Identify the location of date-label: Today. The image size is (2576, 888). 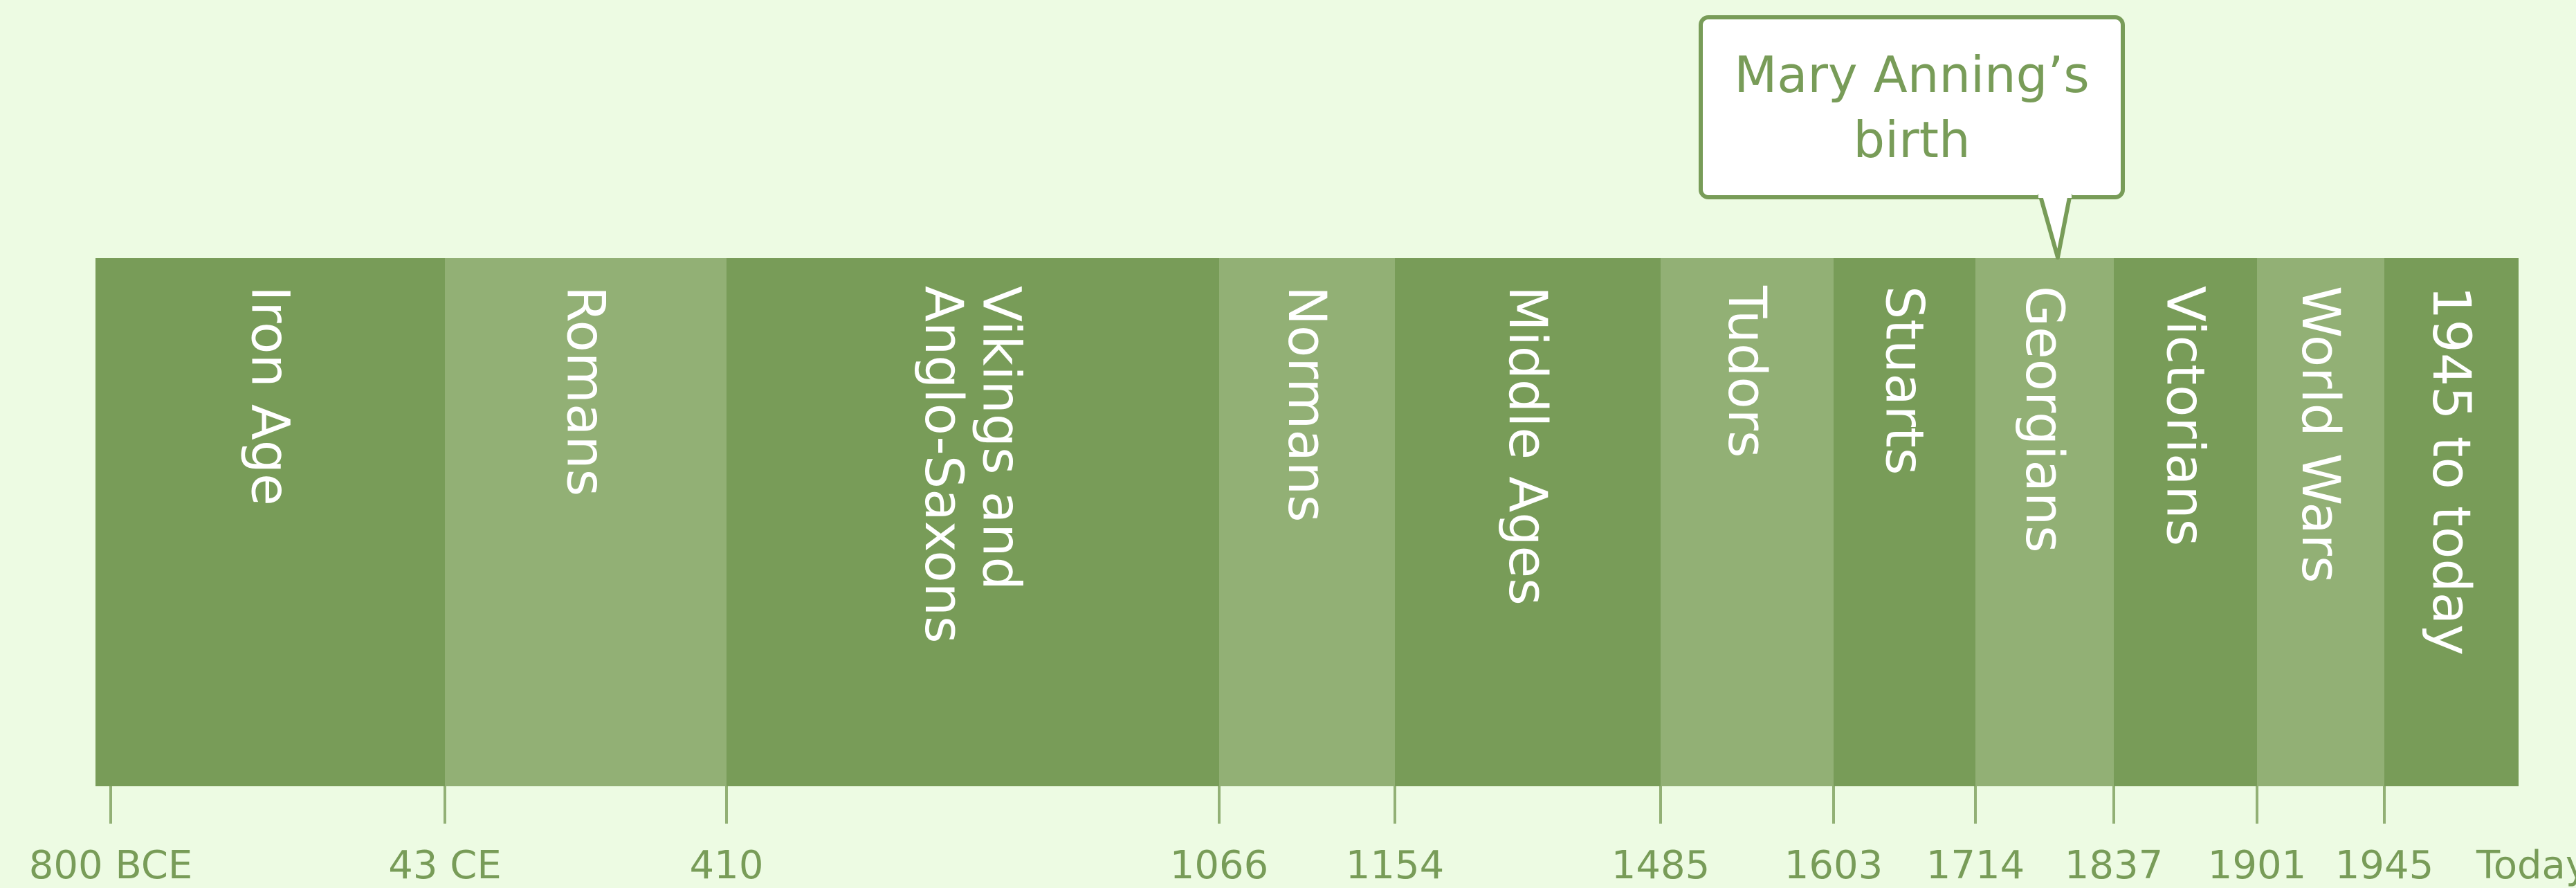
(2526, 865).